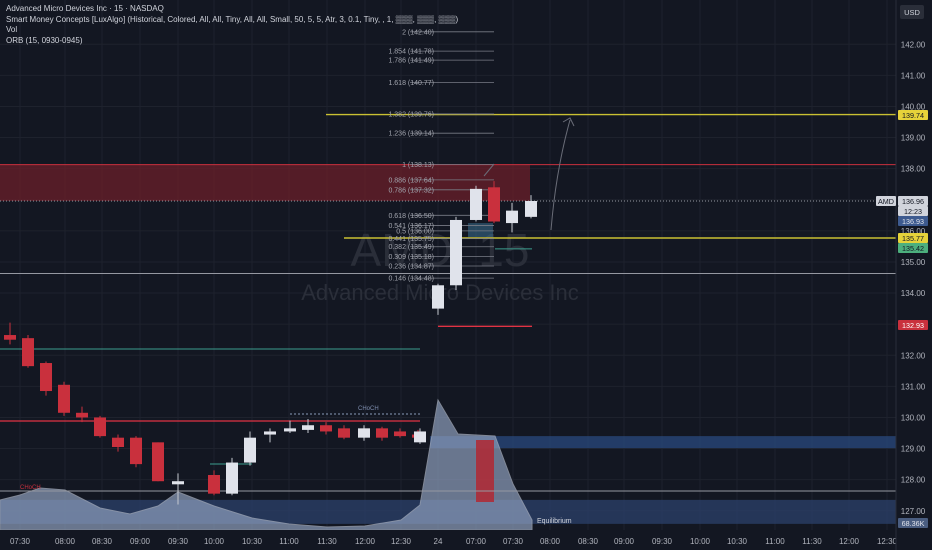  Describe the element at coordinates (913, 511) in the screenshot. I see `price-tick-label: 127.00` at that location.